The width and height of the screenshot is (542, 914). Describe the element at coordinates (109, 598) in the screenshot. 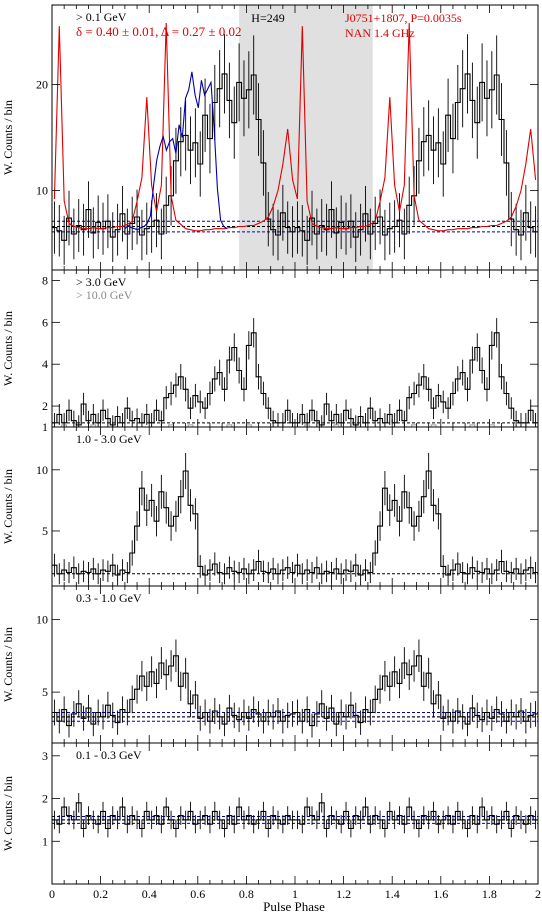

I see `energy-label: 0.3 - 1.0 GeV` at that location.